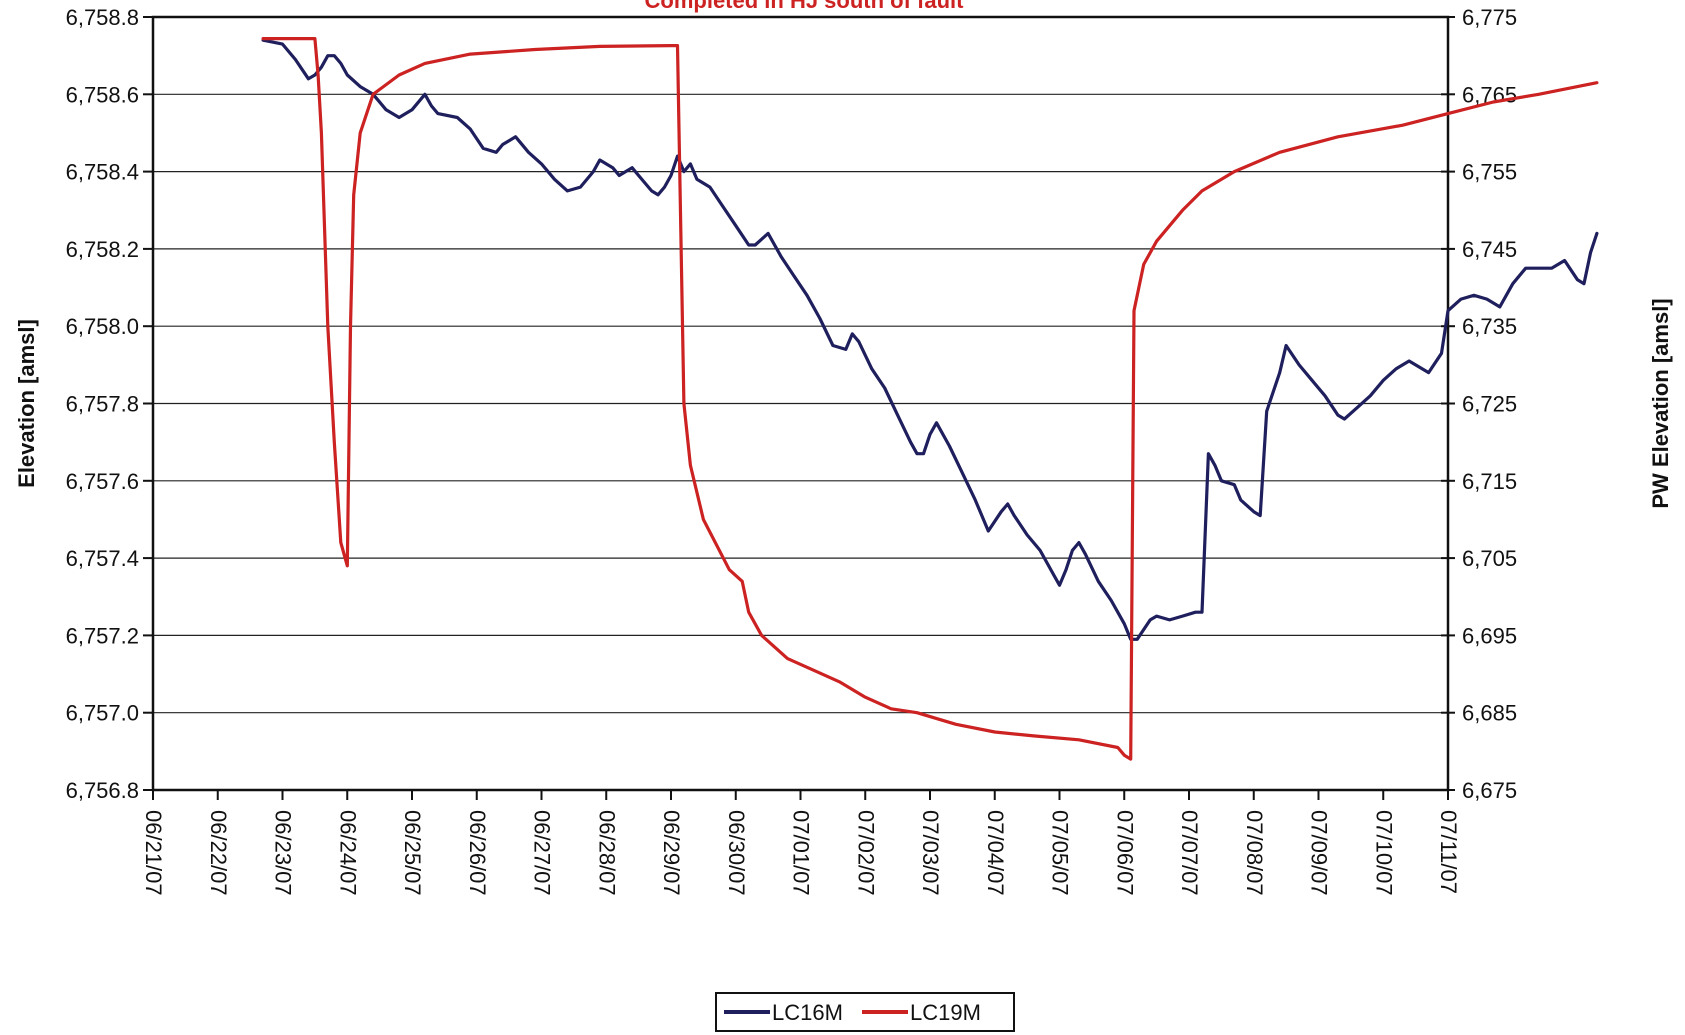 The width and height of the screenshot is (1685, 1035). I want to click on x-tick-label: 07/10/07, so click(1383, 853).